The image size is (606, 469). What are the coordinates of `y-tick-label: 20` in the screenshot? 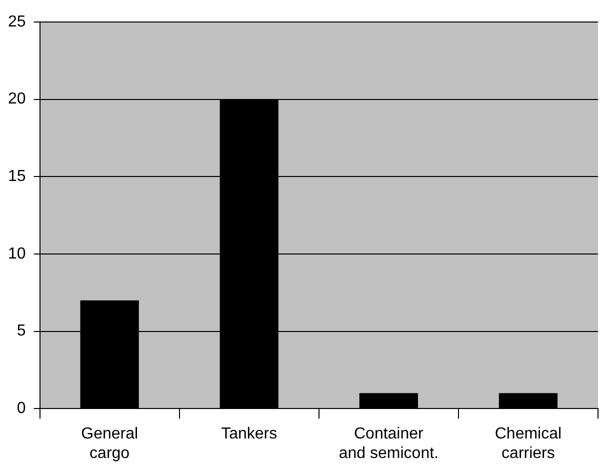 It's located at (17, 99).